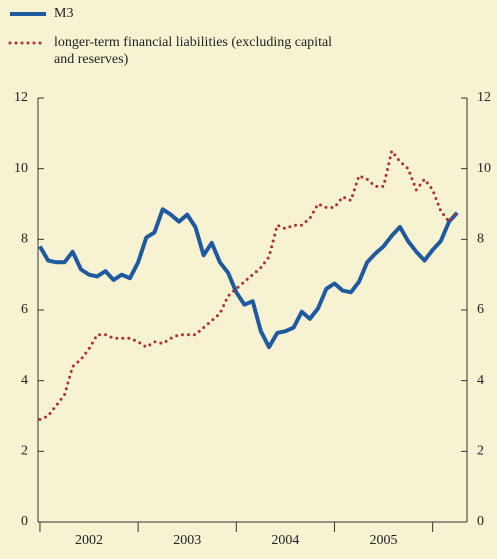 This screenshot has height=559, width=497. I want to click on y2-tick-label: 4, so click(480, 380).